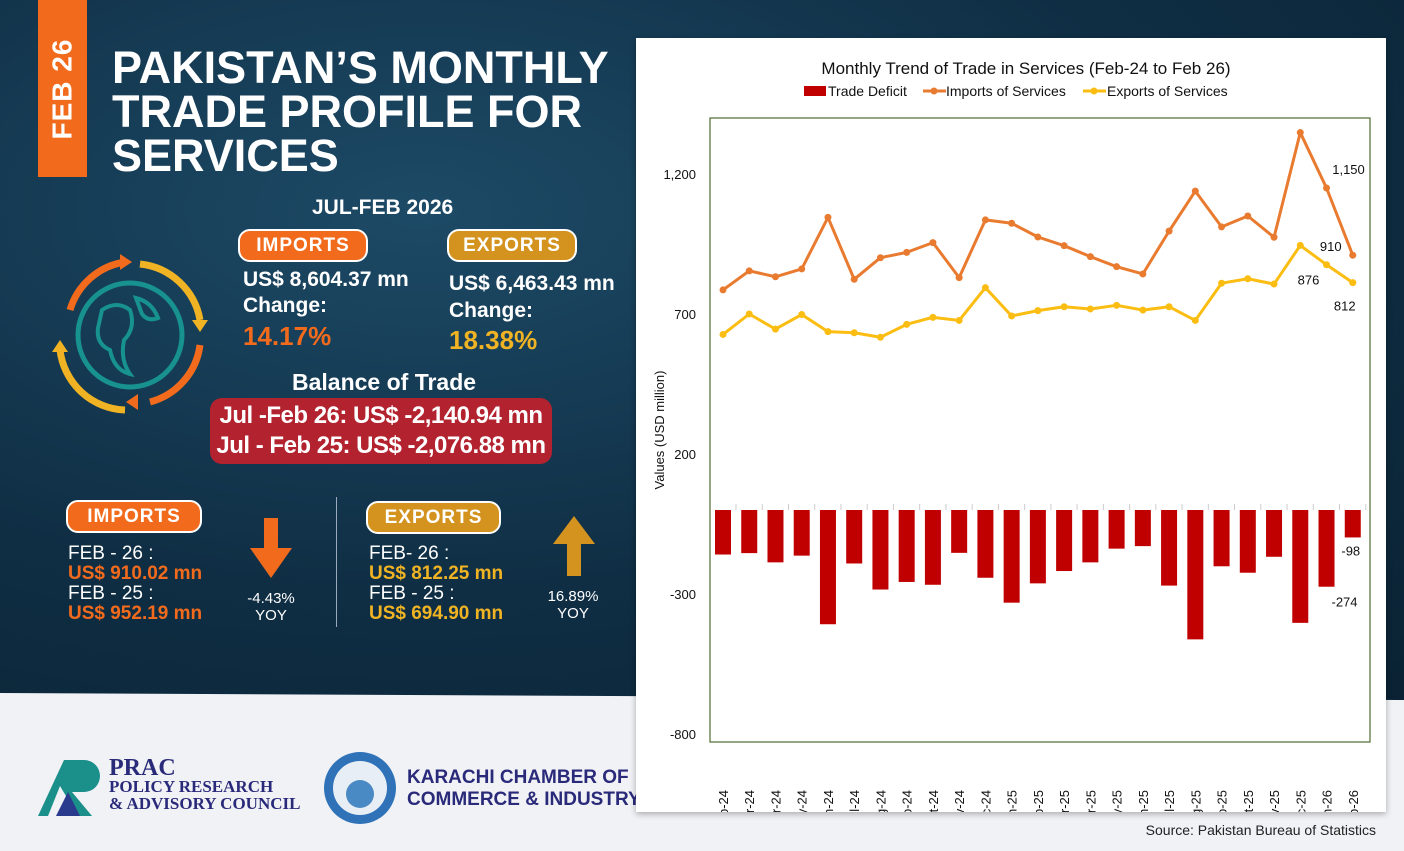 This screenshot has width=1404, height=851. Describe the element at coordinates (1248, 801) in the screenshot. I see `x-tick-label: Oct-25` at that location.